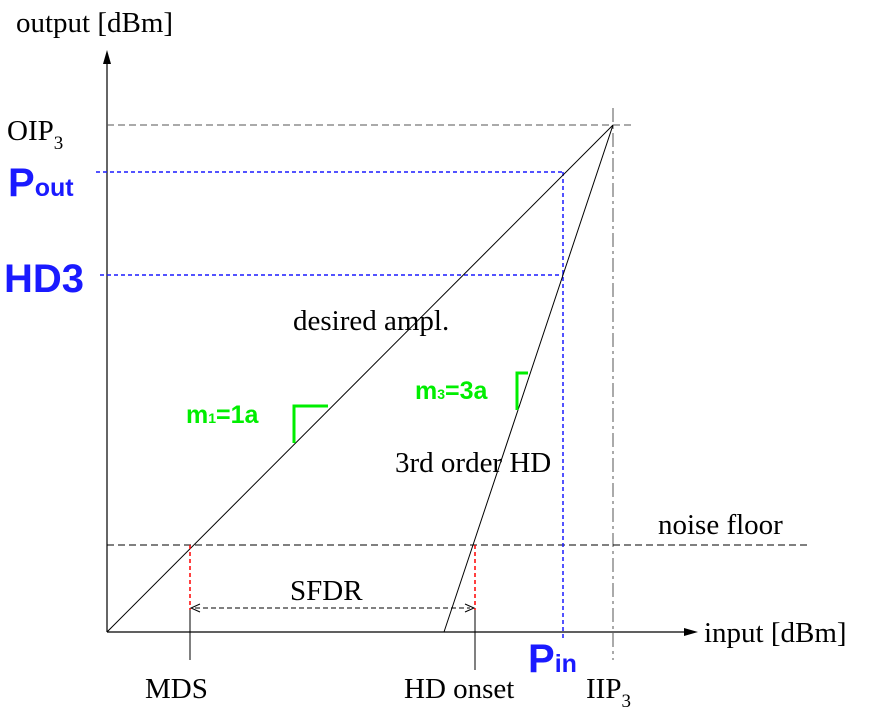  I want to click on m1-rest: =1a, so click(238, 415).